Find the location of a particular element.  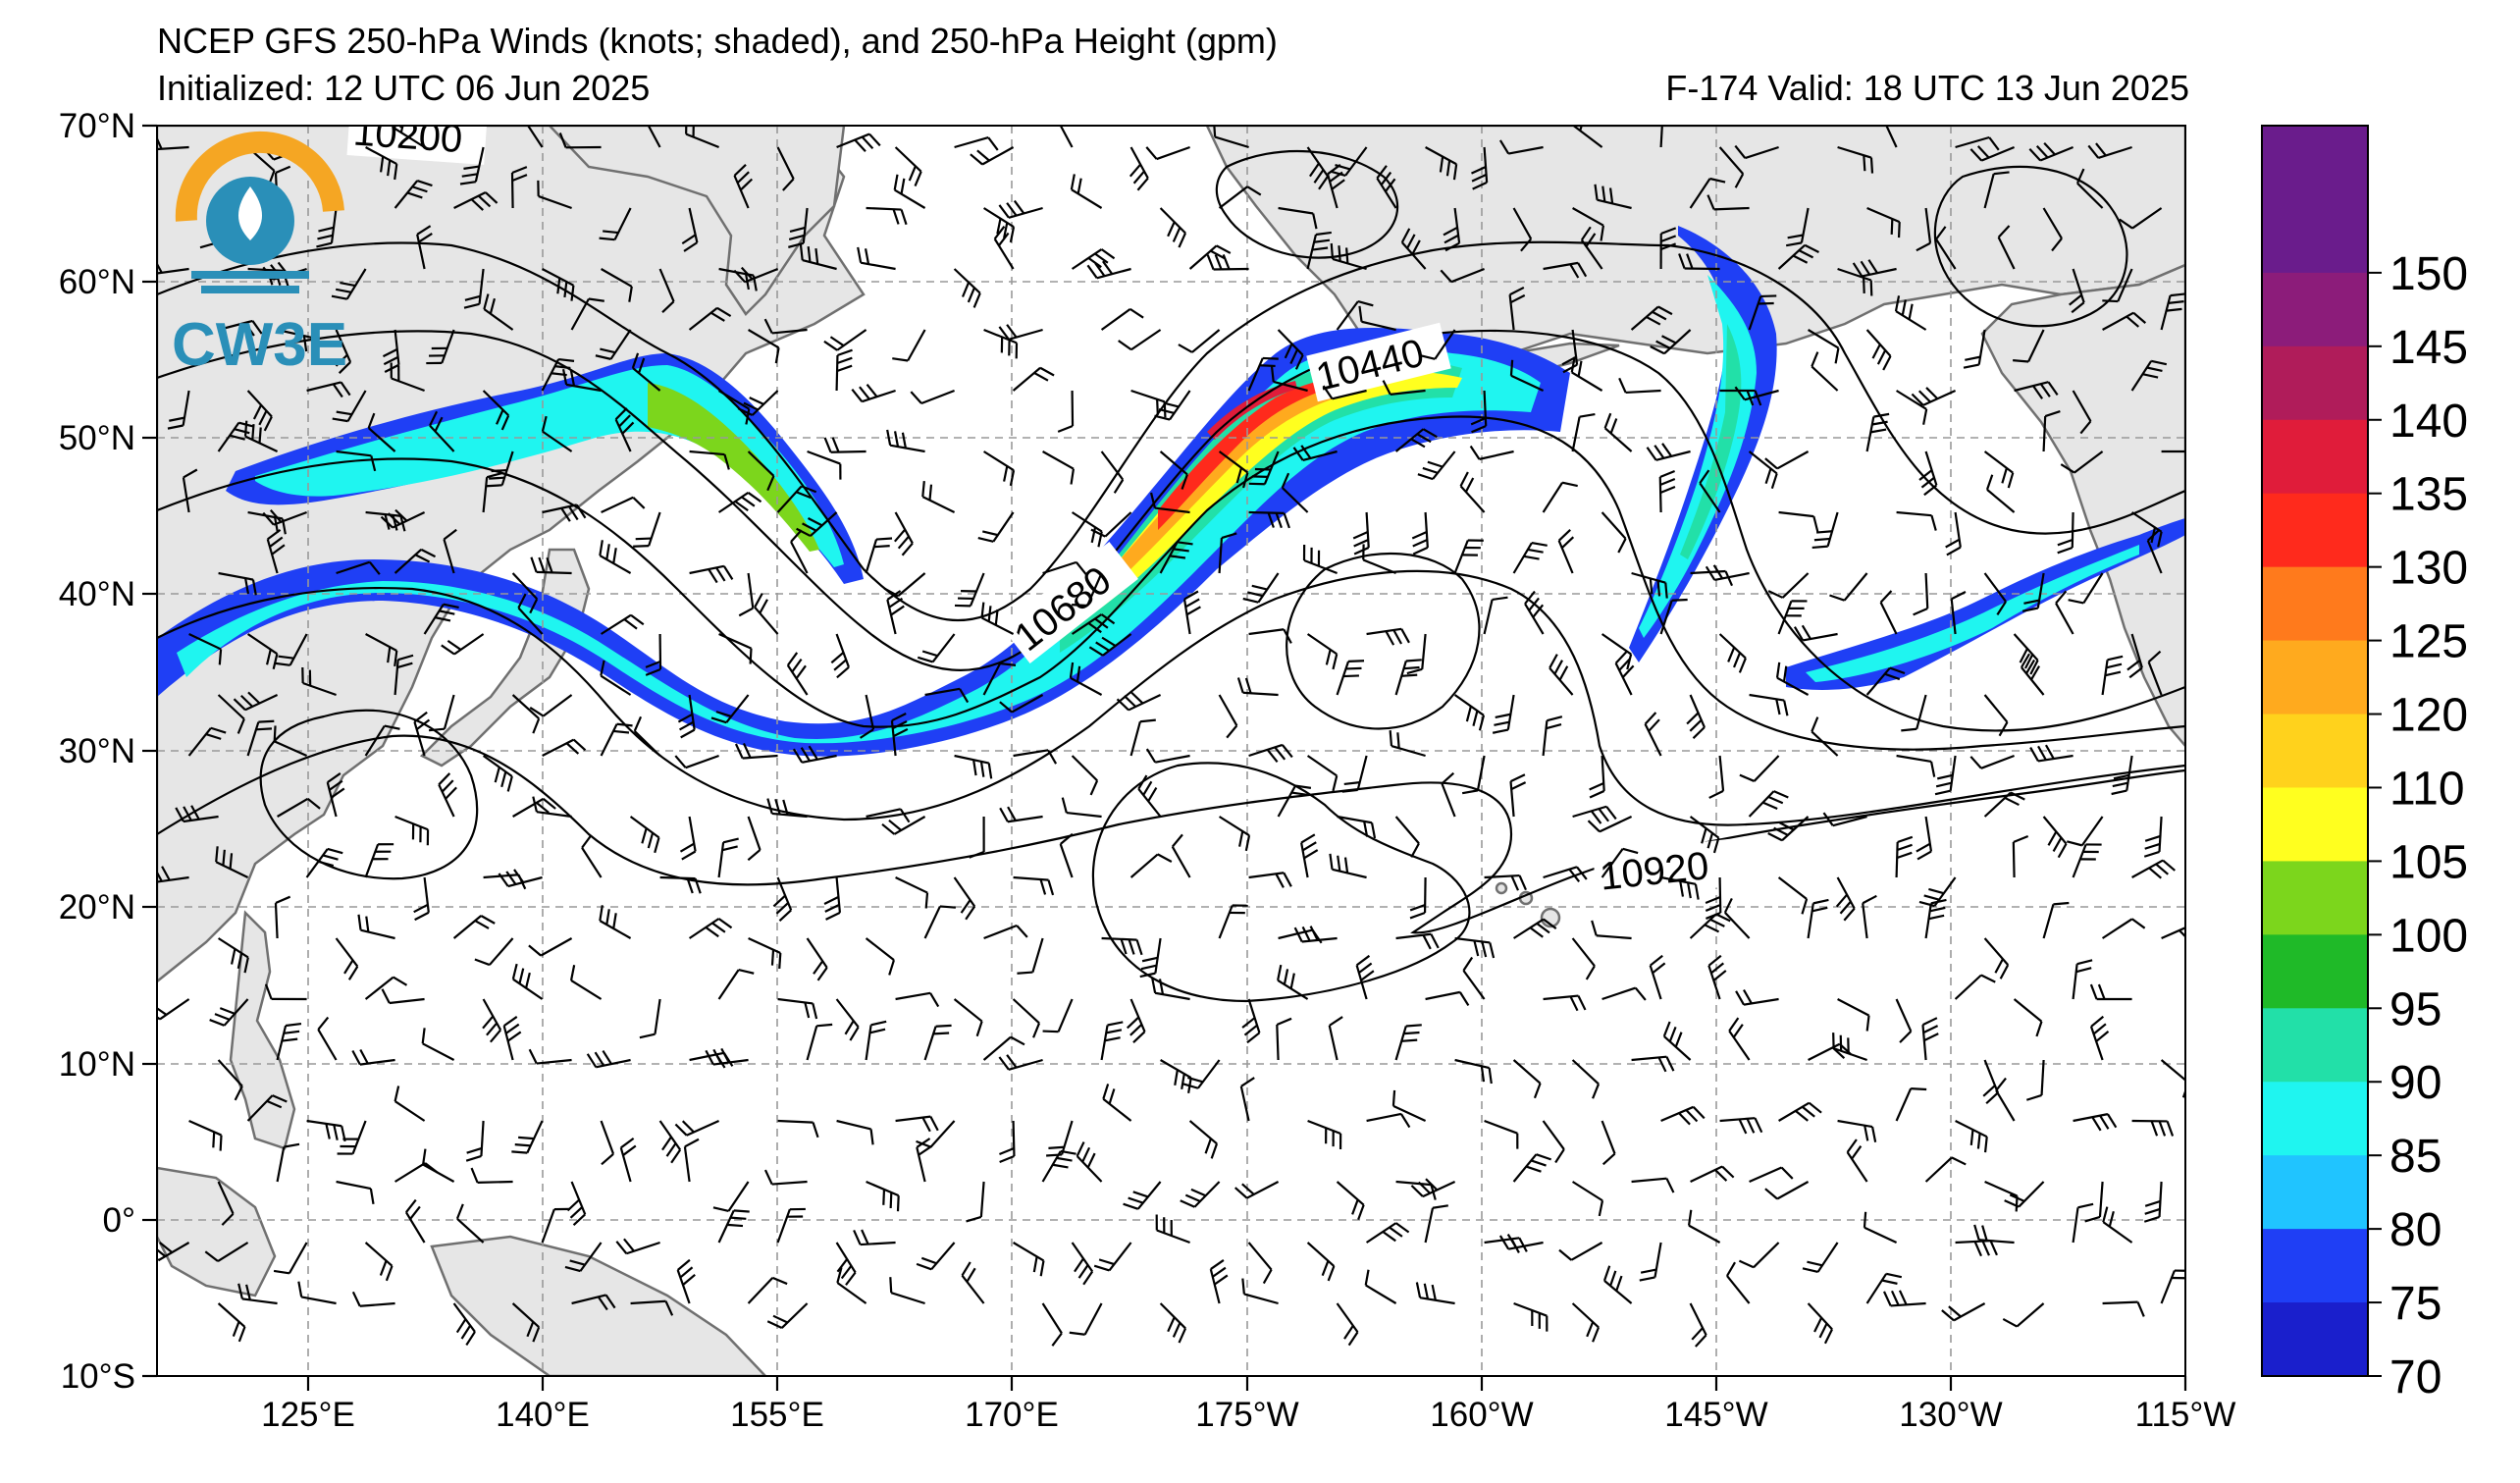

lon-tick: 130°W is located at coordinates (1950, 1415).